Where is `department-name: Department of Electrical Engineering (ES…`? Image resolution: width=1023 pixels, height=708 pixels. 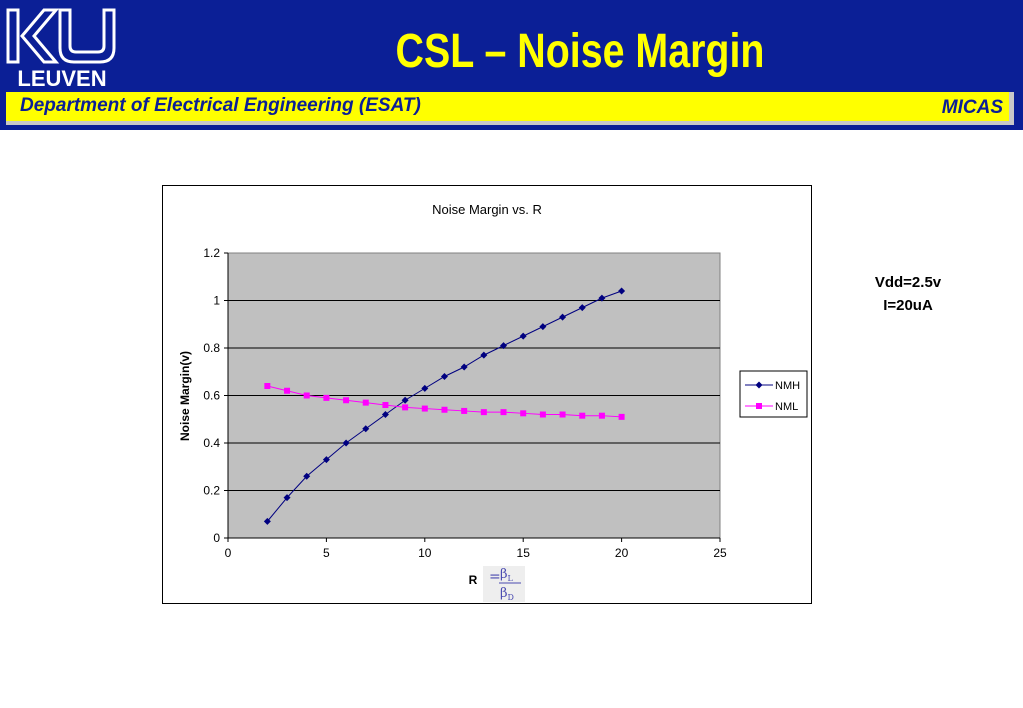
department-name: Department of Electrical Engineering (ES… is located at coordinates (220, 105).